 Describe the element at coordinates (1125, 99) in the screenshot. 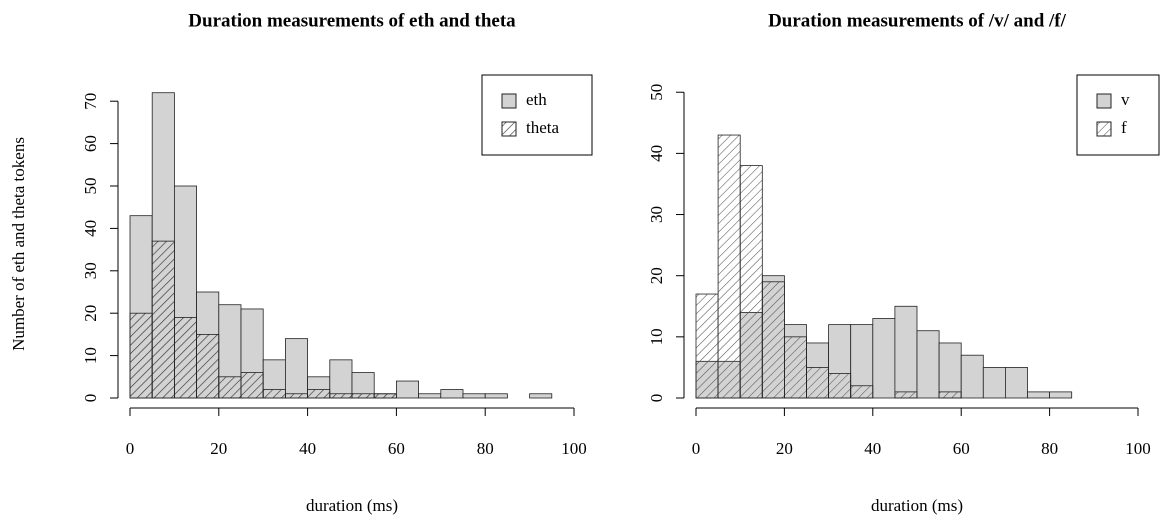

I see `legend-label: v` at that location.